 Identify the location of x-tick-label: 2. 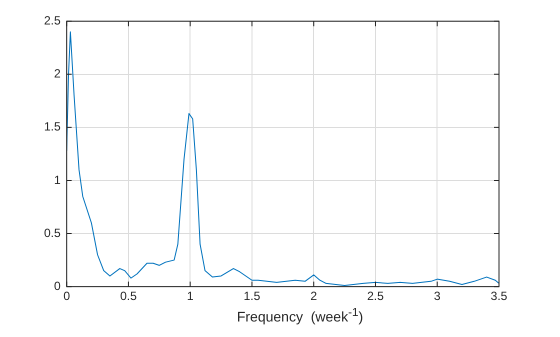
(314, 296).